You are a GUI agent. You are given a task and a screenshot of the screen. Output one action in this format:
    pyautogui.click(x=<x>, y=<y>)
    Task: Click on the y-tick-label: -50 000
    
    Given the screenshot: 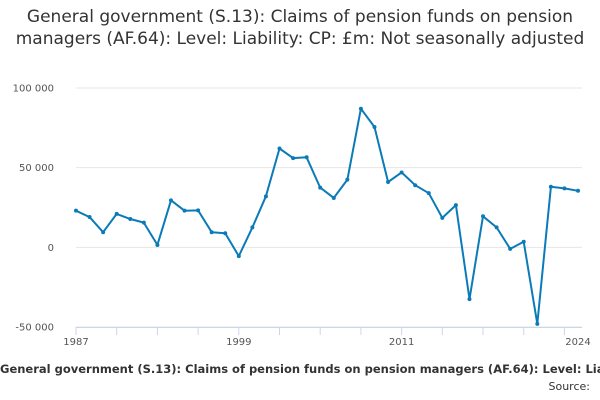 What is the action you would take?
    pyautogui.click(x=34, y=328)
    